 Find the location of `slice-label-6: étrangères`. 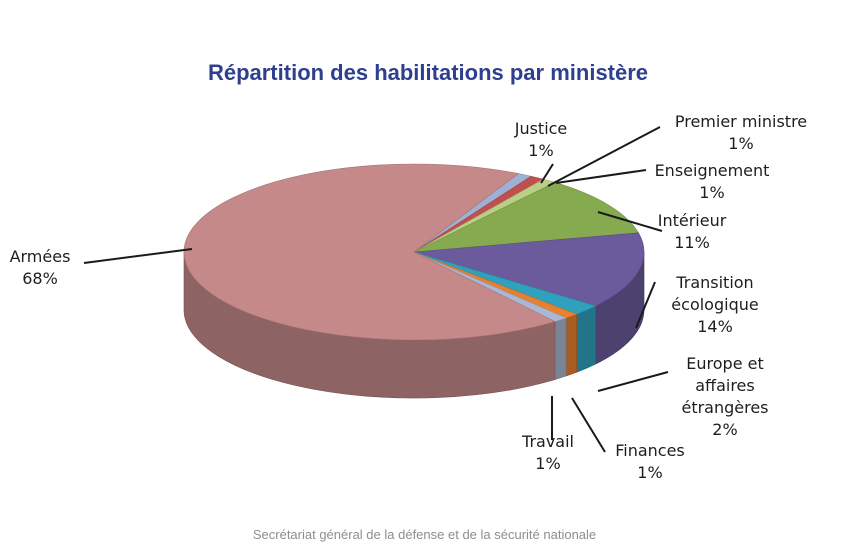

slice-label-6: étrangères is located at coordinates (724, 407).